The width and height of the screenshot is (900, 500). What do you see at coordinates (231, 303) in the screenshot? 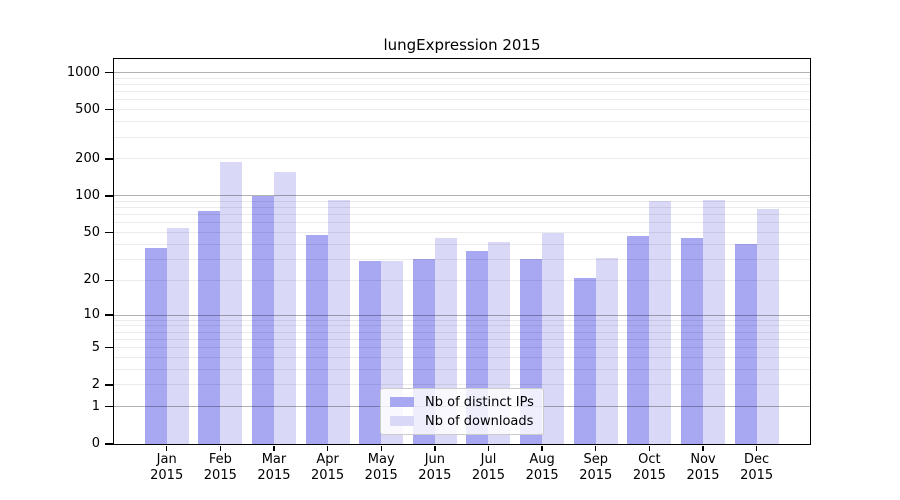
I see `bar-downloads-feb` at bounding box center [231, 303].